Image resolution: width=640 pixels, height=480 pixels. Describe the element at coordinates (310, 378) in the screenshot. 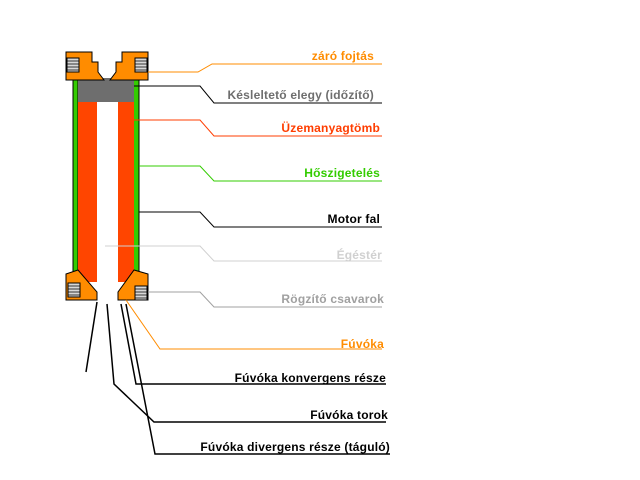

I see `label-nozzle-conv: Fúvóka konvergens része` at that location.